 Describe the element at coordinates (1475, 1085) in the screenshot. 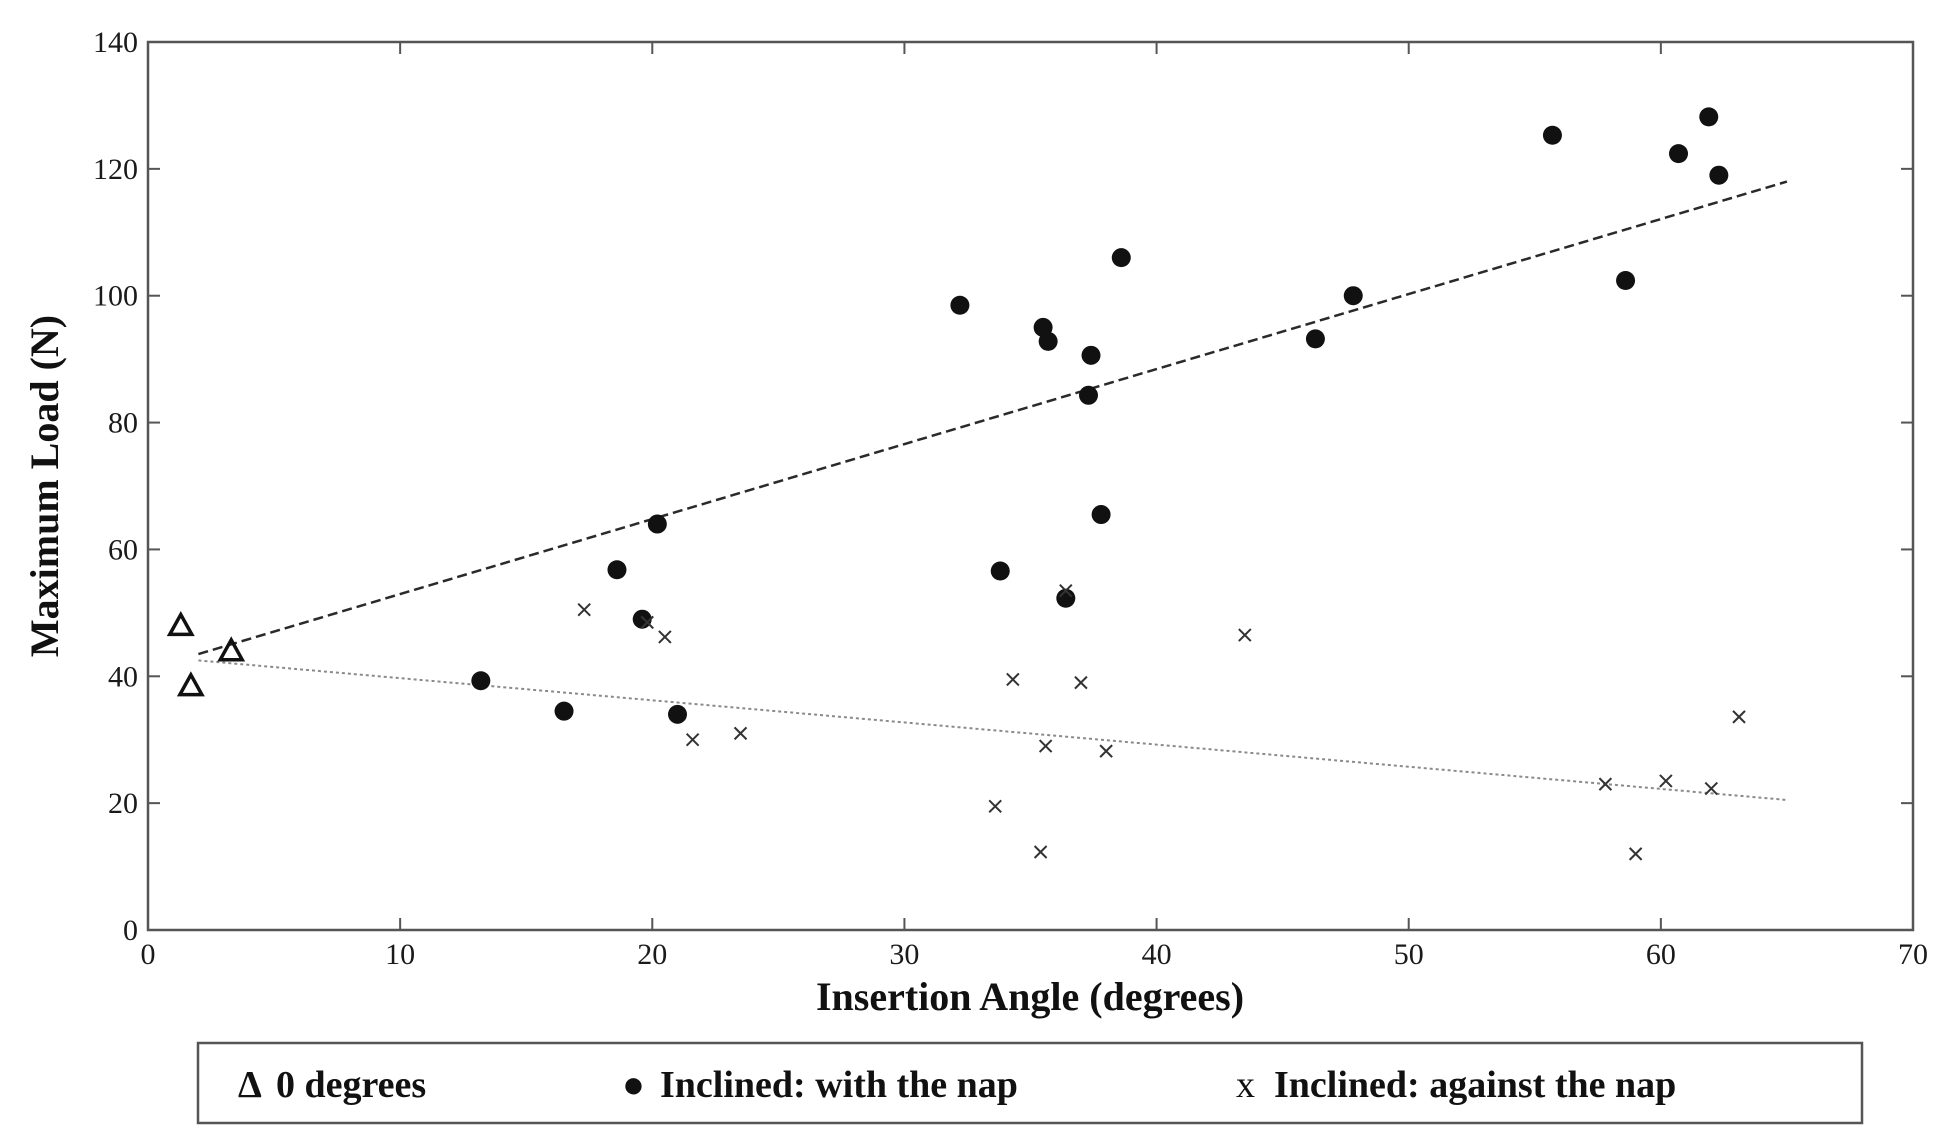

I see `legend-label-against-nap: Inclined: against the nap` at that location.